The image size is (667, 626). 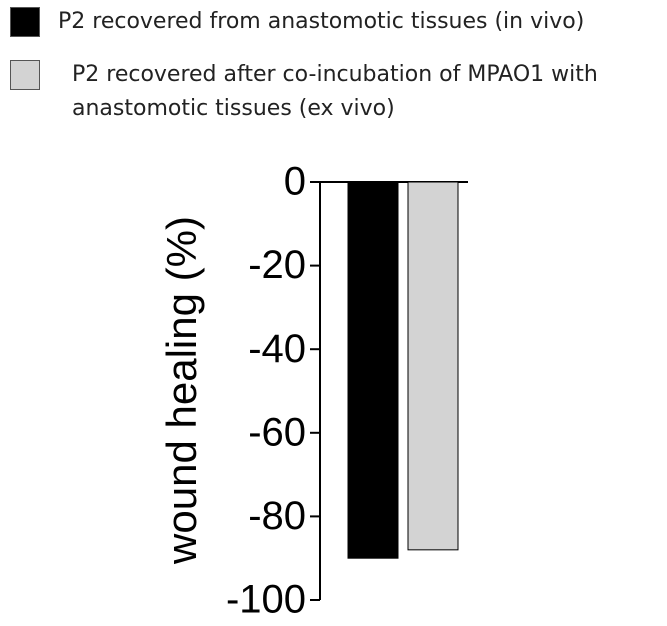 I want to click on y-tick-label: 0, so click(x=295, y=182).